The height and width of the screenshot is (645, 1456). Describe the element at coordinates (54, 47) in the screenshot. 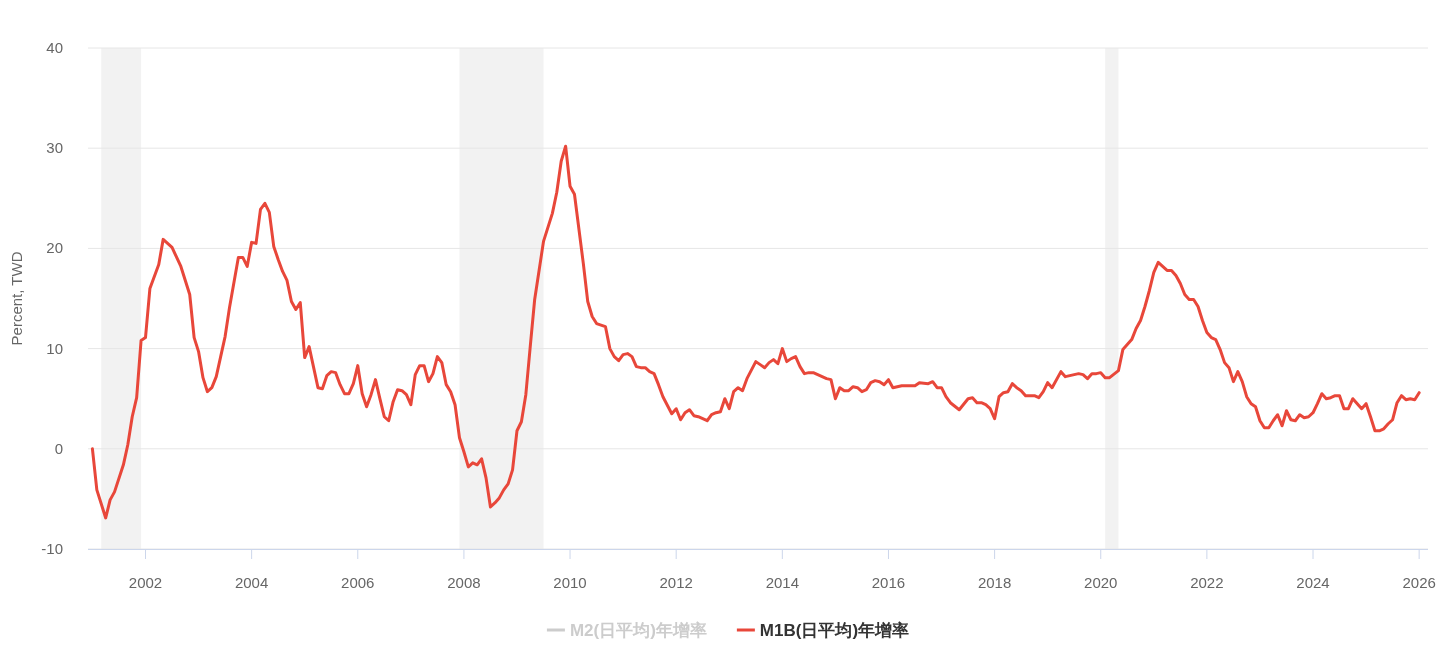

I see `y-tick-label: 40` at that location.